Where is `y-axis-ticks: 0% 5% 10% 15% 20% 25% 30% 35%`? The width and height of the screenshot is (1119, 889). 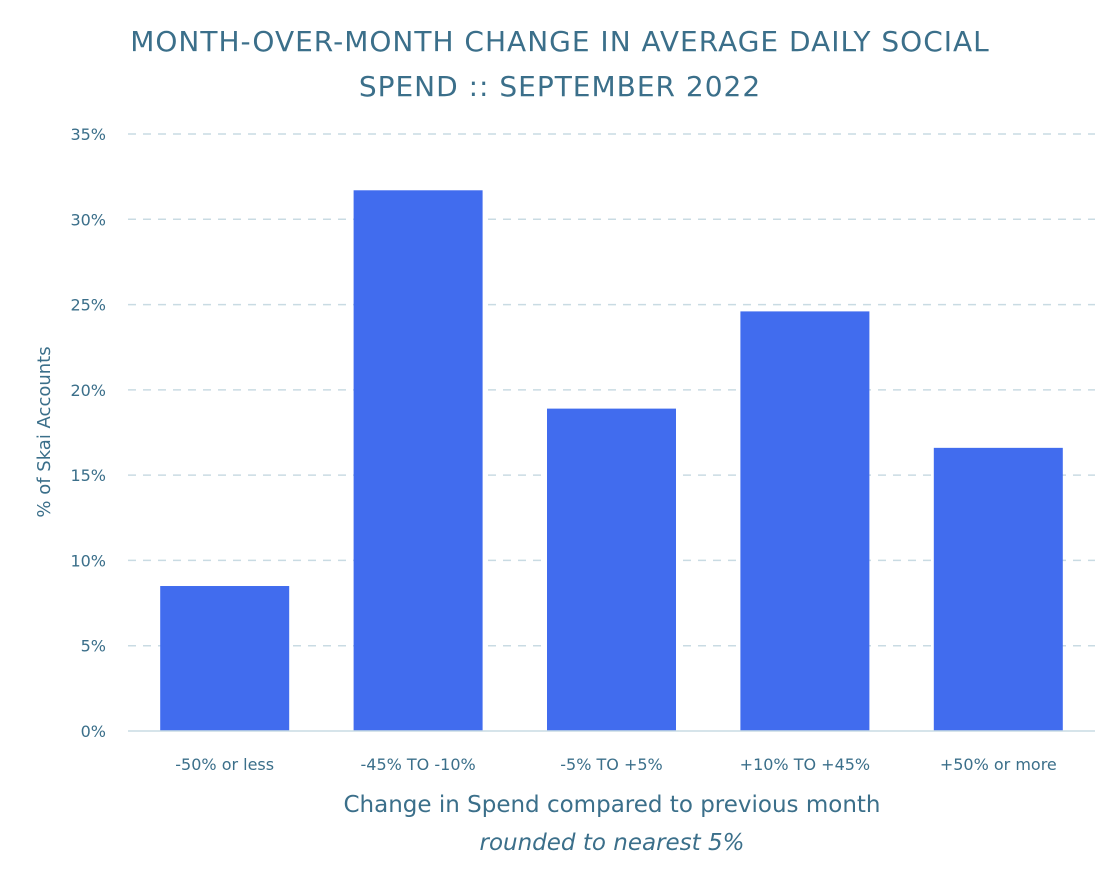
y-axis-ticks: 0% 5% 10% 15% 20% 25% 30% 35% is located at coordinates (88, 433).